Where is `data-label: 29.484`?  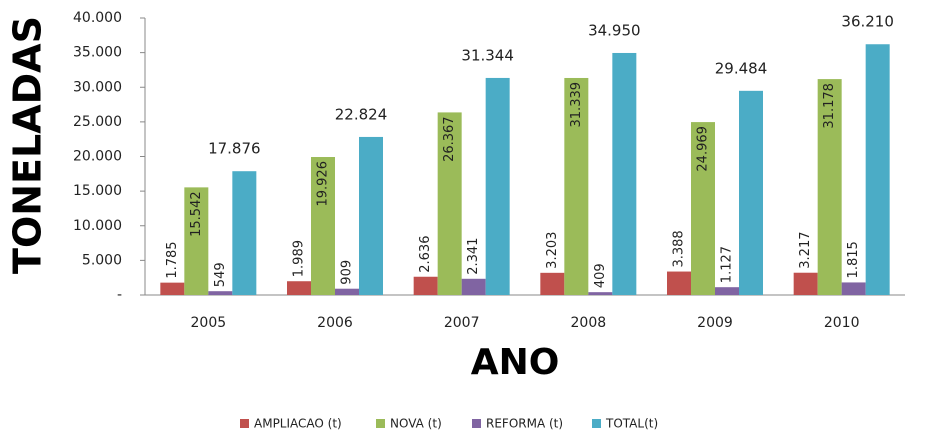
data-label: 29.484 is located at coordinates (741, 68).